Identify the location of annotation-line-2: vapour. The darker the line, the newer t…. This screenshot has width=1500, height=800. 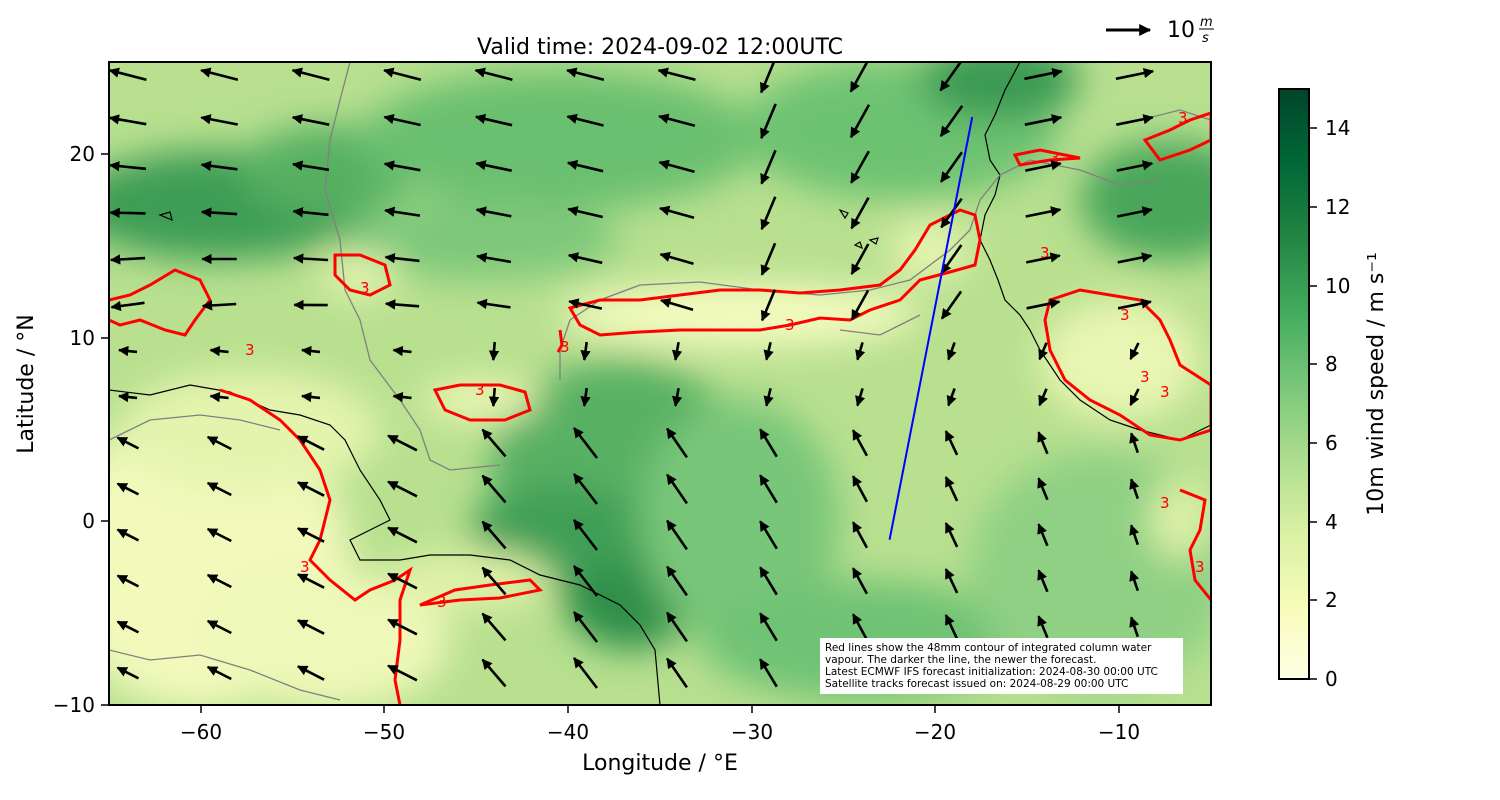
(960, 660).